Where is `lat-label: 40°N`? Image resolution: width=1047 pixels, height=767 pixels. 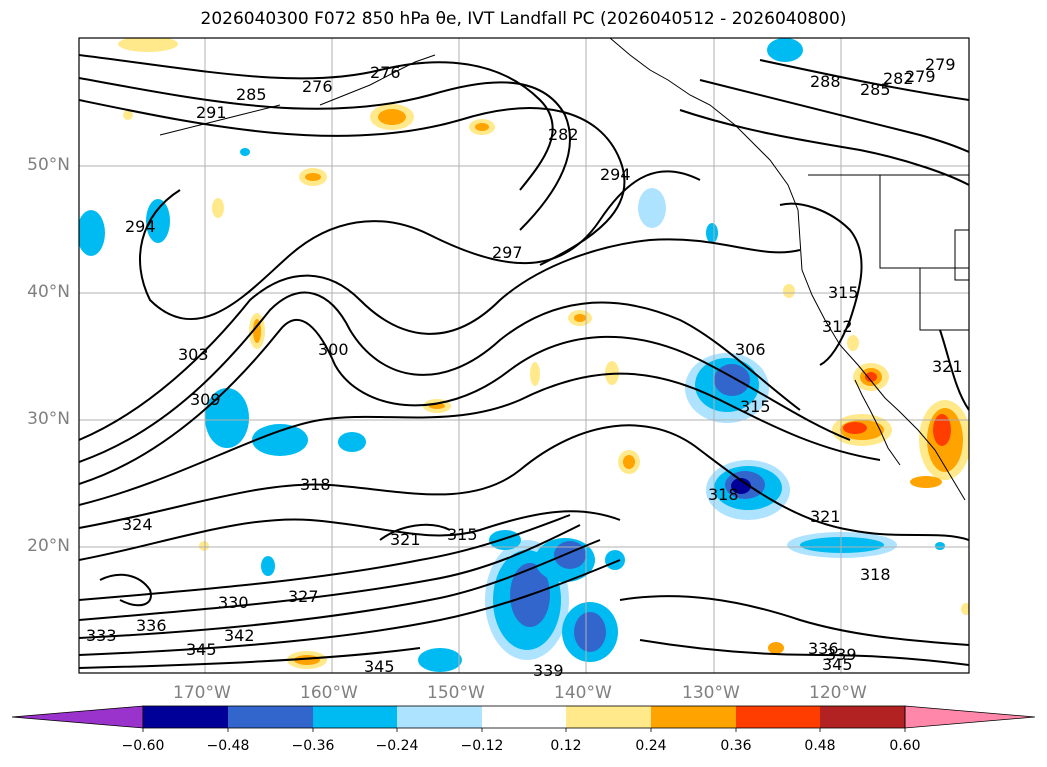 lat-label: 40°N is located at coordinates (48, 292).